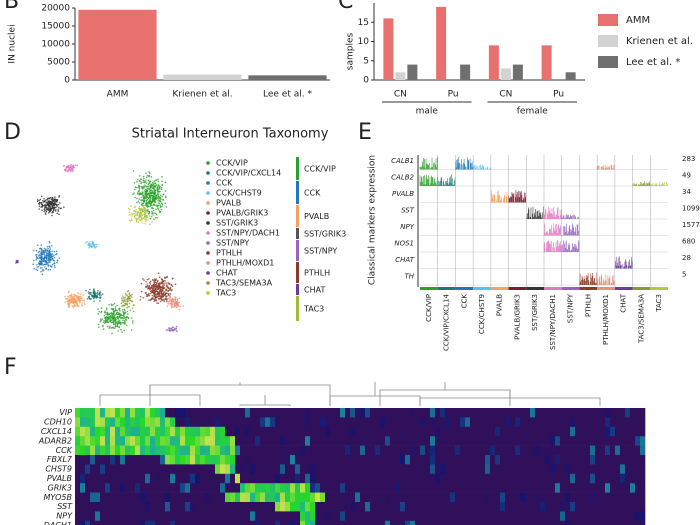 This screenshot has height=525, width=700. Describe the element at coordinates (441, 43) in the screenshot. I see `bar` at that location.